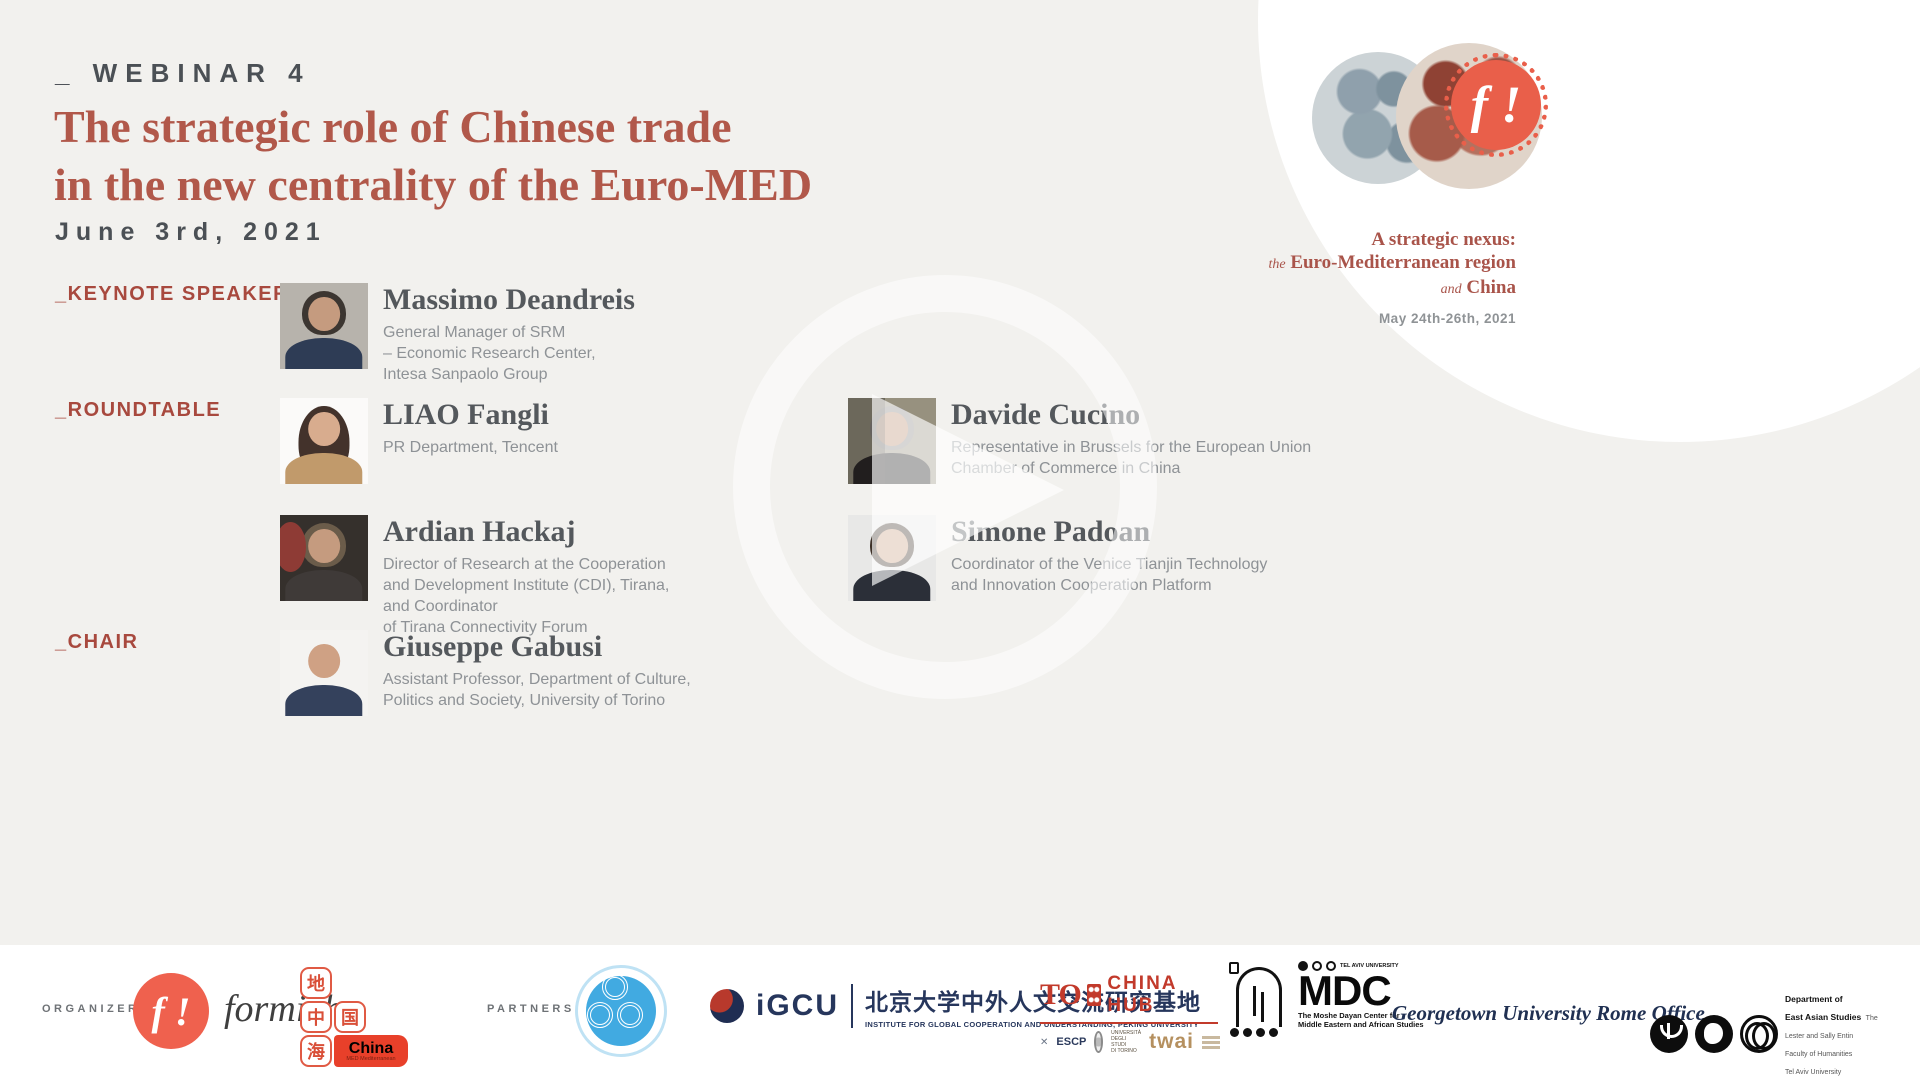  I want to click on section-label-roundtable: _ROUNDTABLE, so click(138, 410).